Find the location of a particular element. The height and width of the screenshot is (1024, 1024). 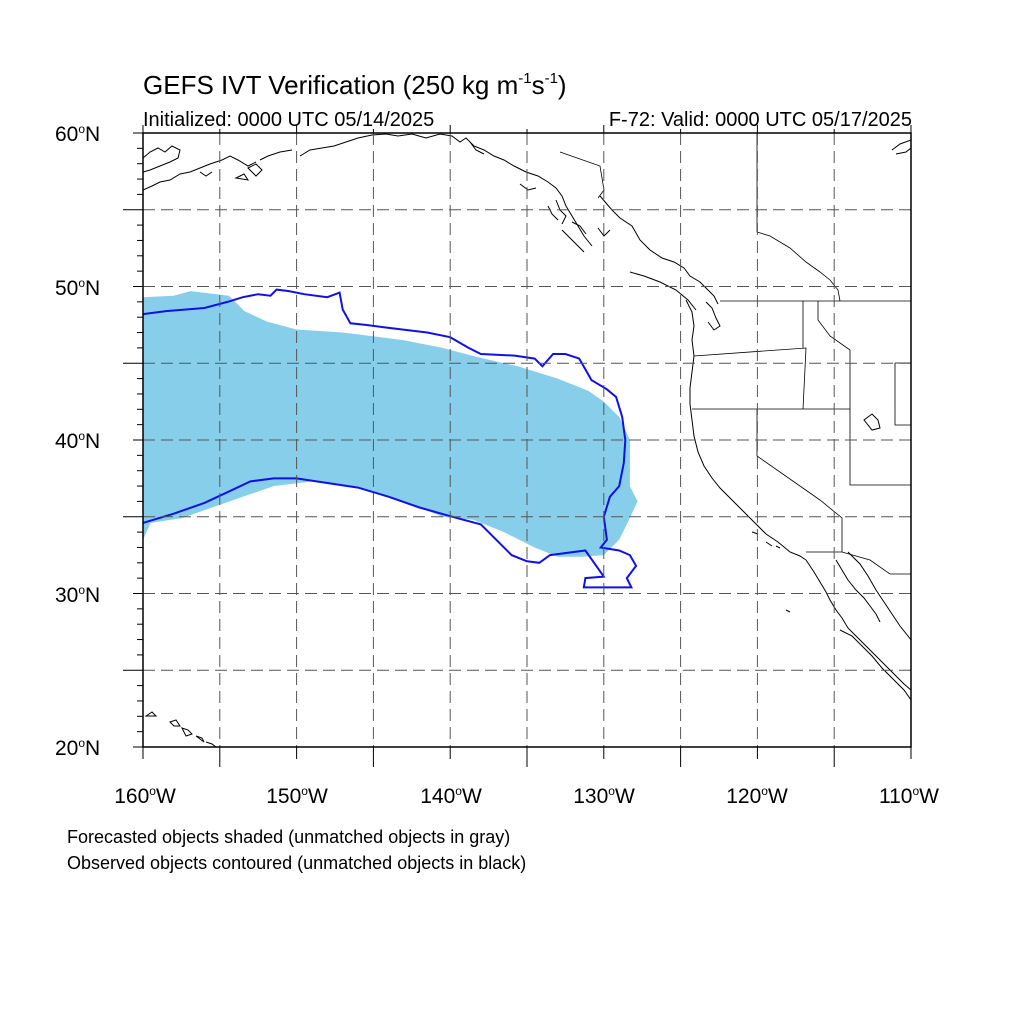

observed-object is located at coordinates (390, 438).